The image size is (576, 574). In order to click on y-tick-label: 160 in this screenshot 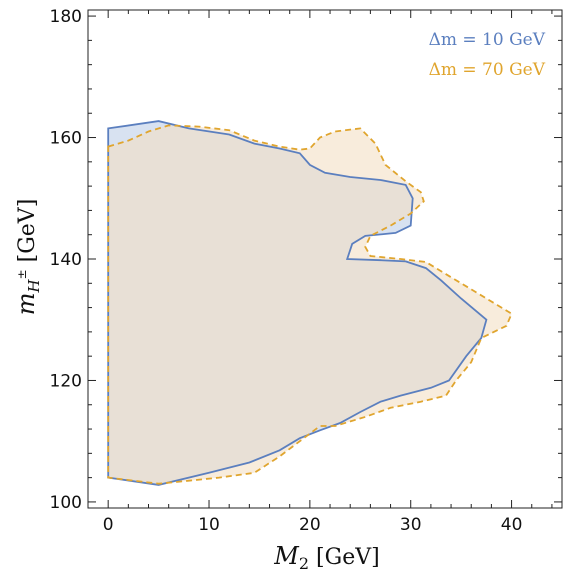, I will do `click(66, 139)`.